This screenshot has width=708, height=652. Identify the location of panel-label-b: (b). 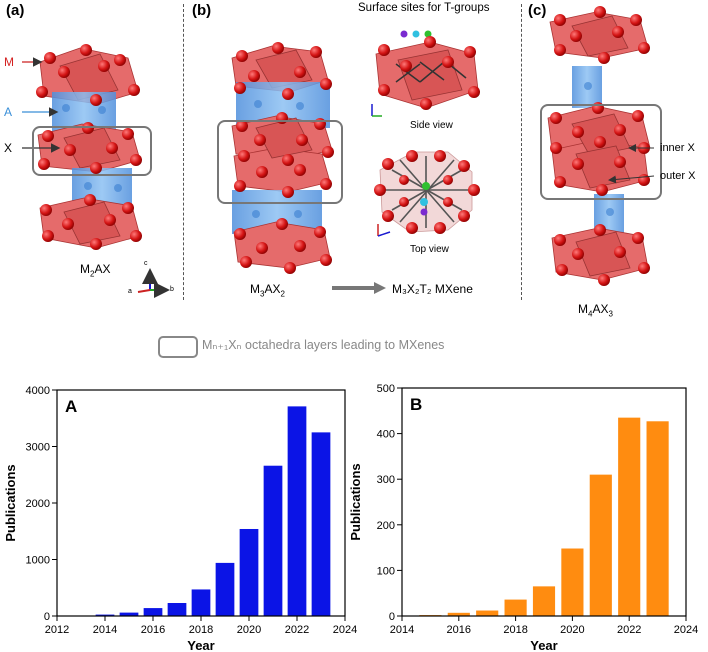
(202, 10).